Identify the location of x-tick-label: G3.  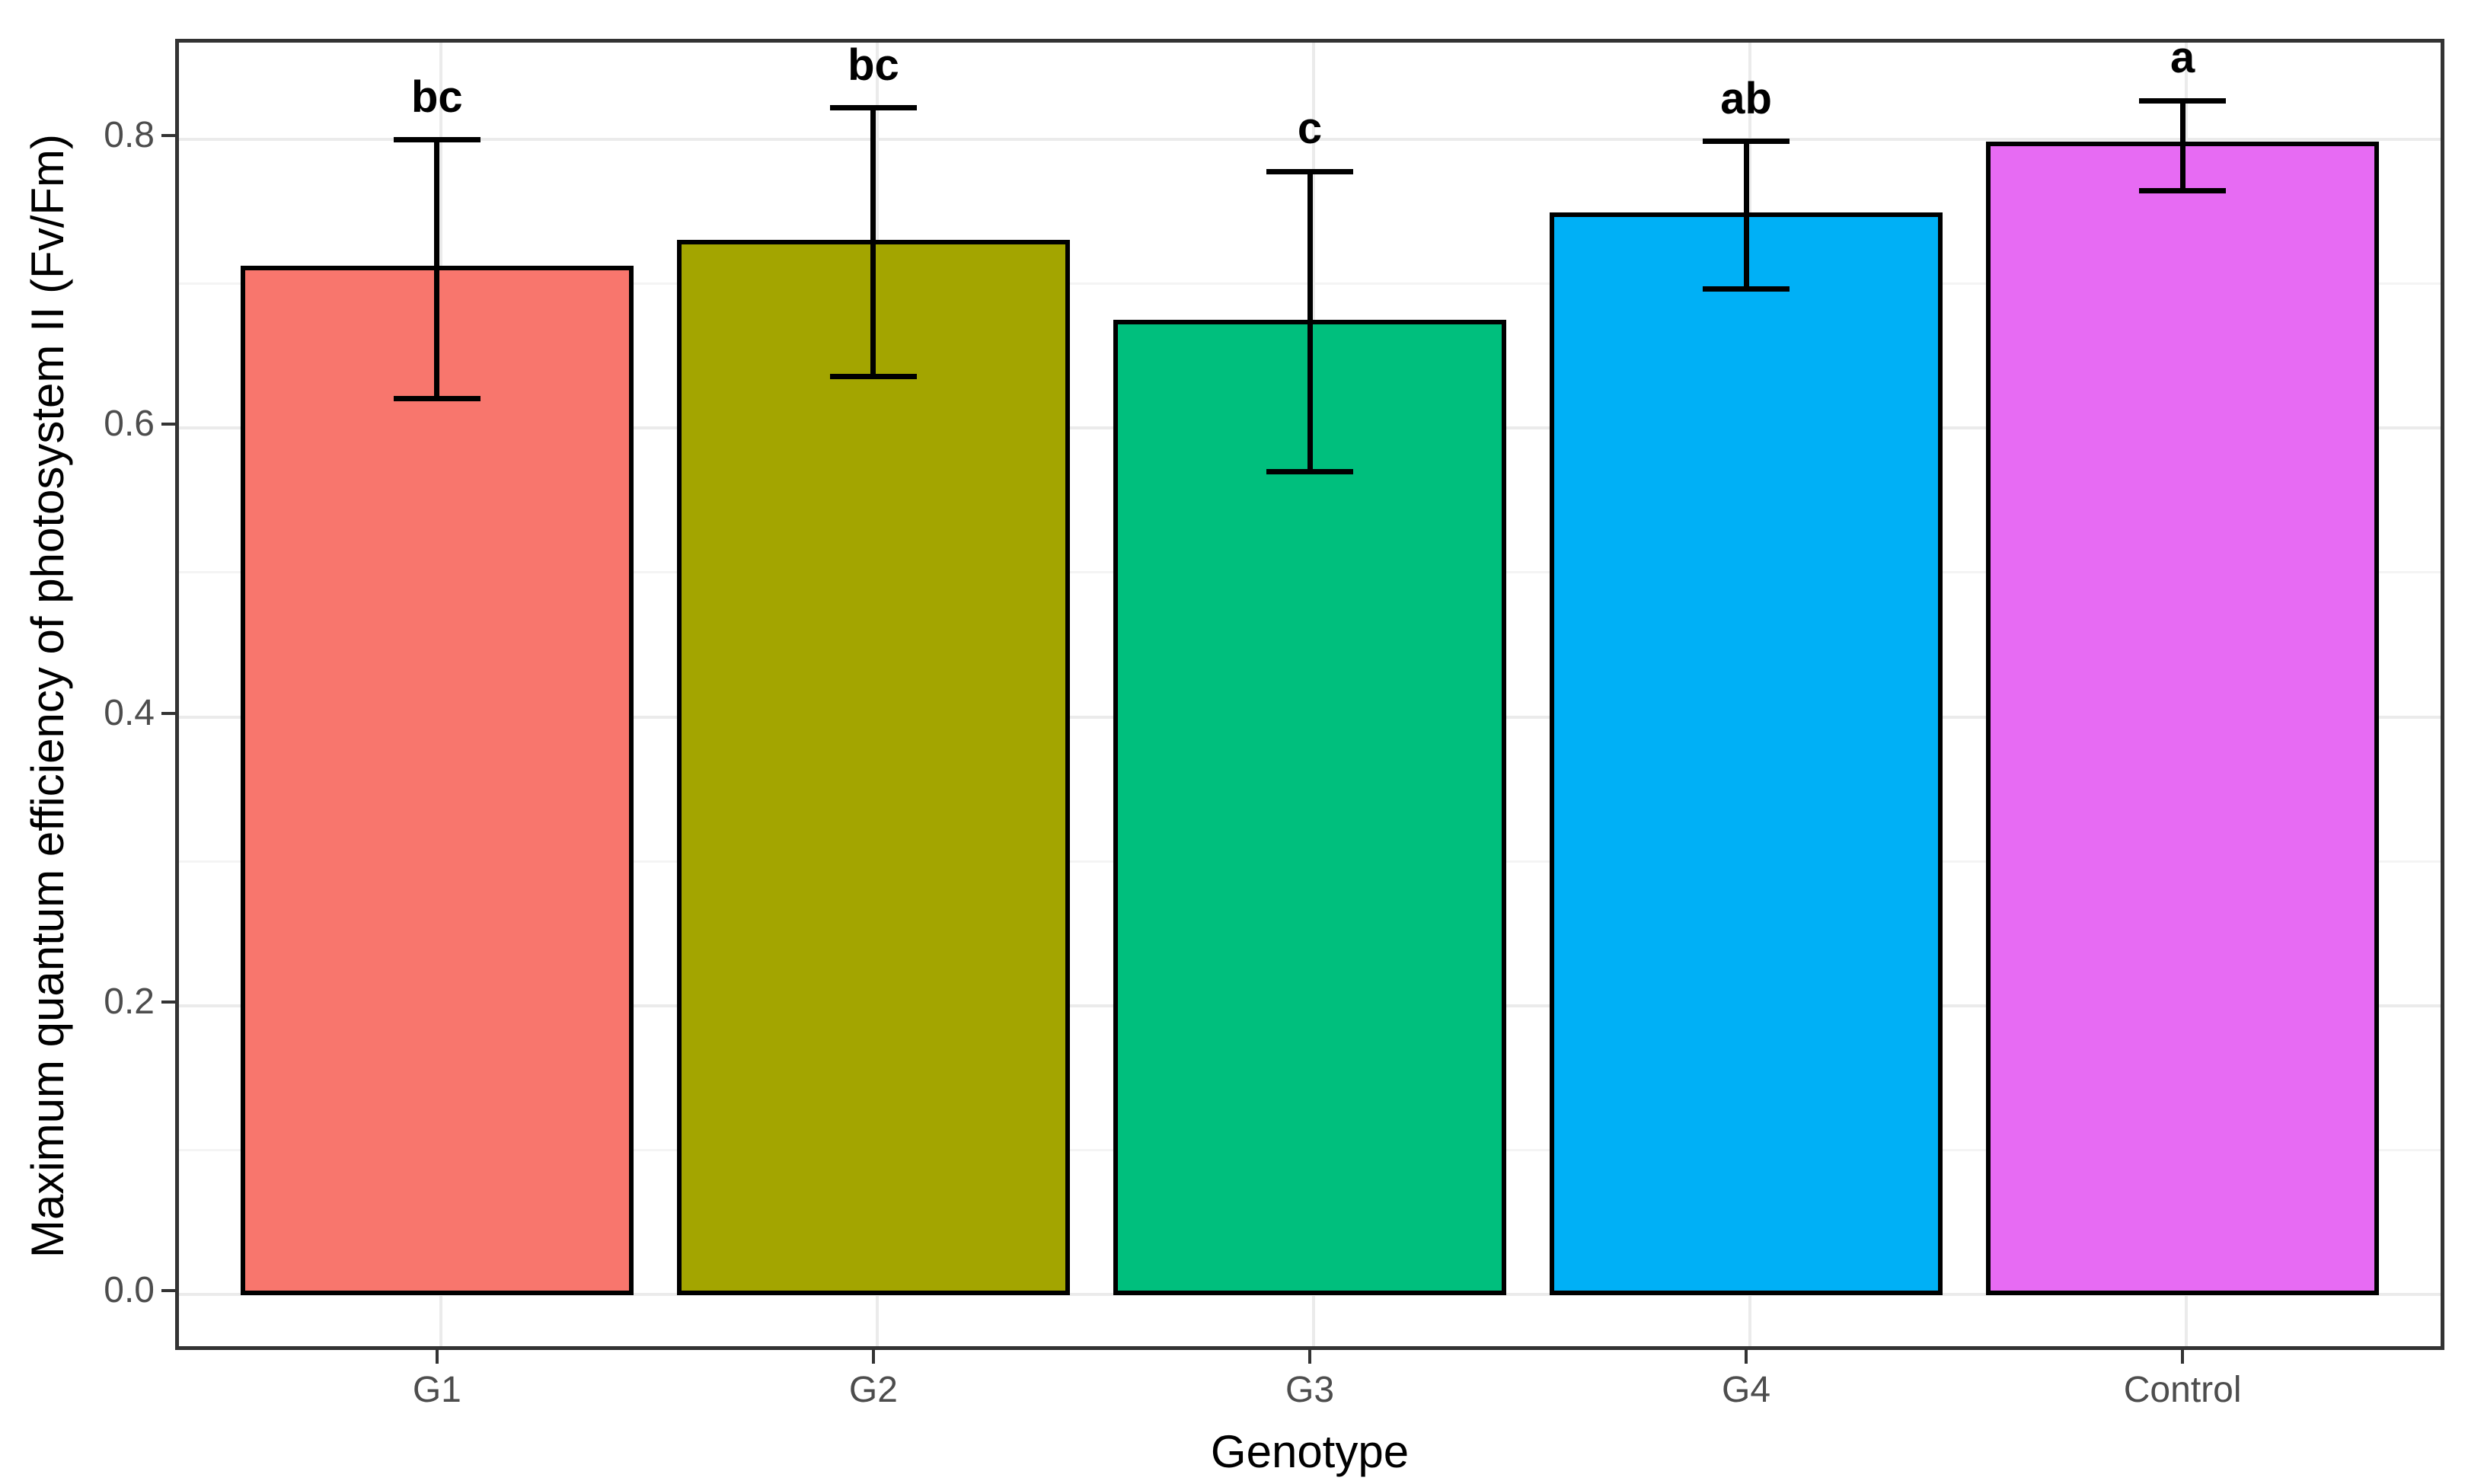
(1310, 1390).